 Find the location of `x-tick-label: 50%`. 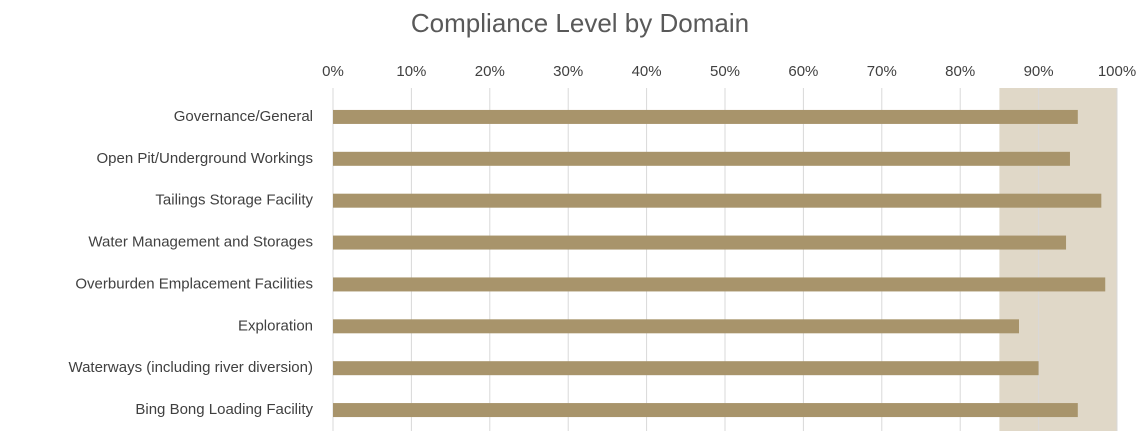

x-tick-label: 50% is located at coordinates (725, 71).